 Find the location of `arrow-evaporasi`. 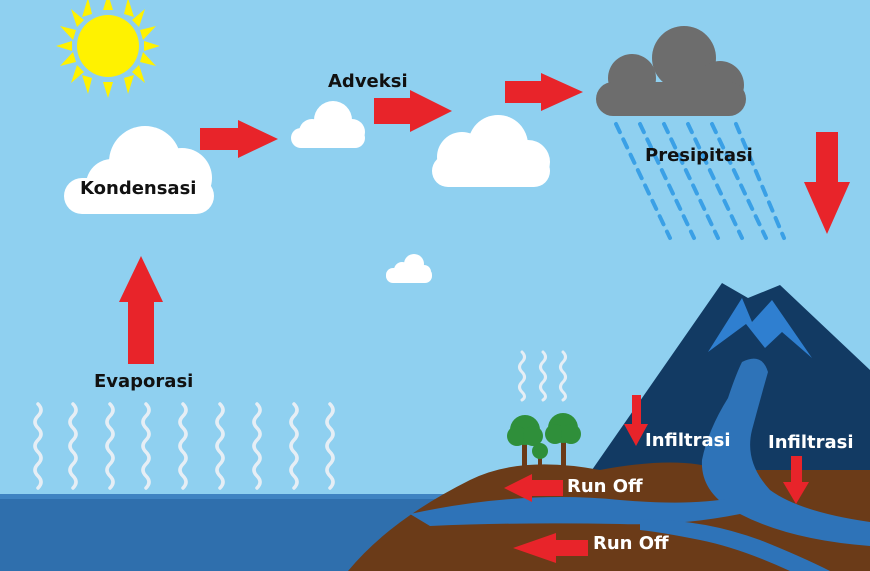

arrow-evaporasi is located at coordinates (141, 310).